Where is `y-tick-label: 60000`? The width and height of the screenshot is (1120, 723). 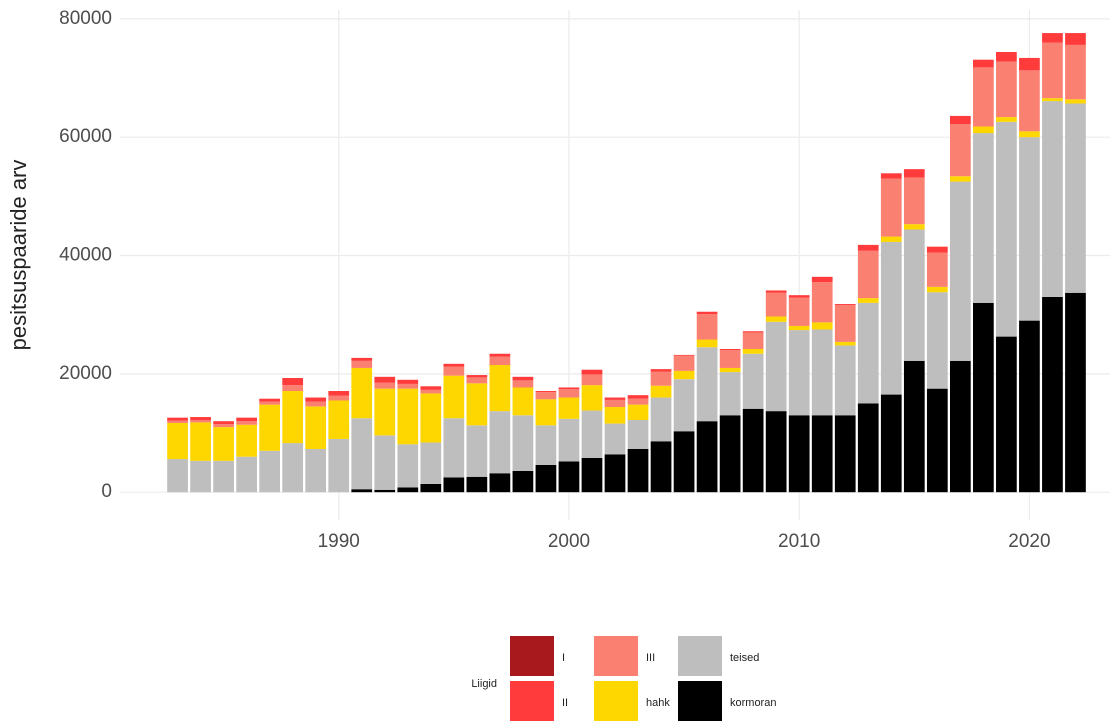
y-tick-label: 60000 is located at coordinates (85, 136).